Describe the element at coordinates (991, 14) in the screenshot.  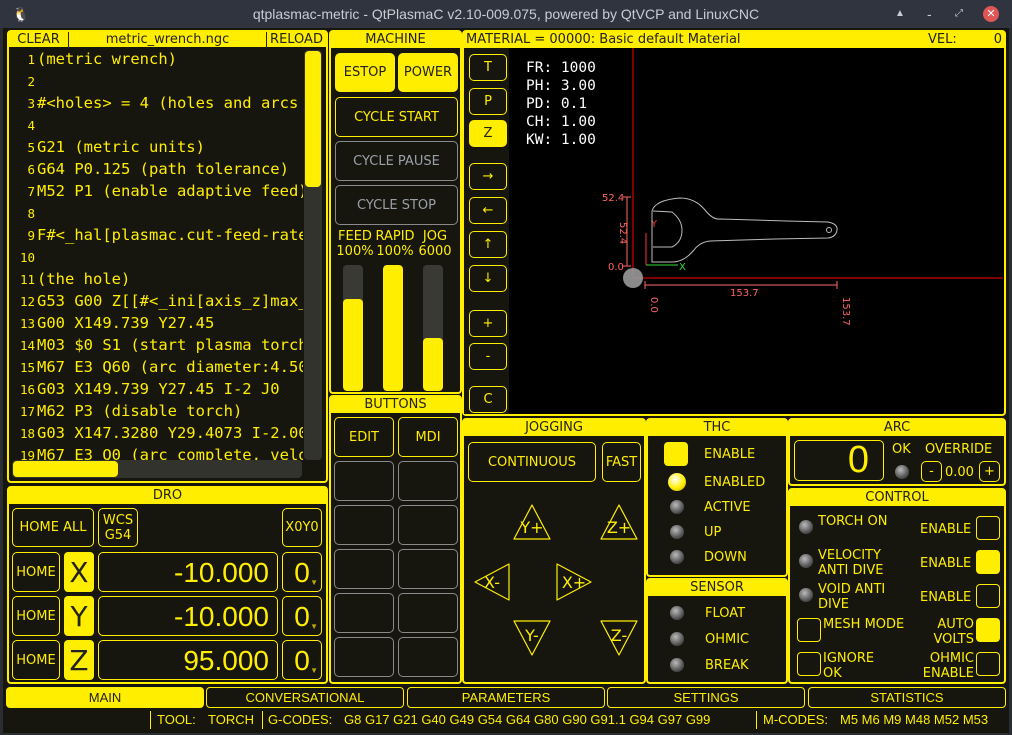
I see `close-icon: ✕` at that location.